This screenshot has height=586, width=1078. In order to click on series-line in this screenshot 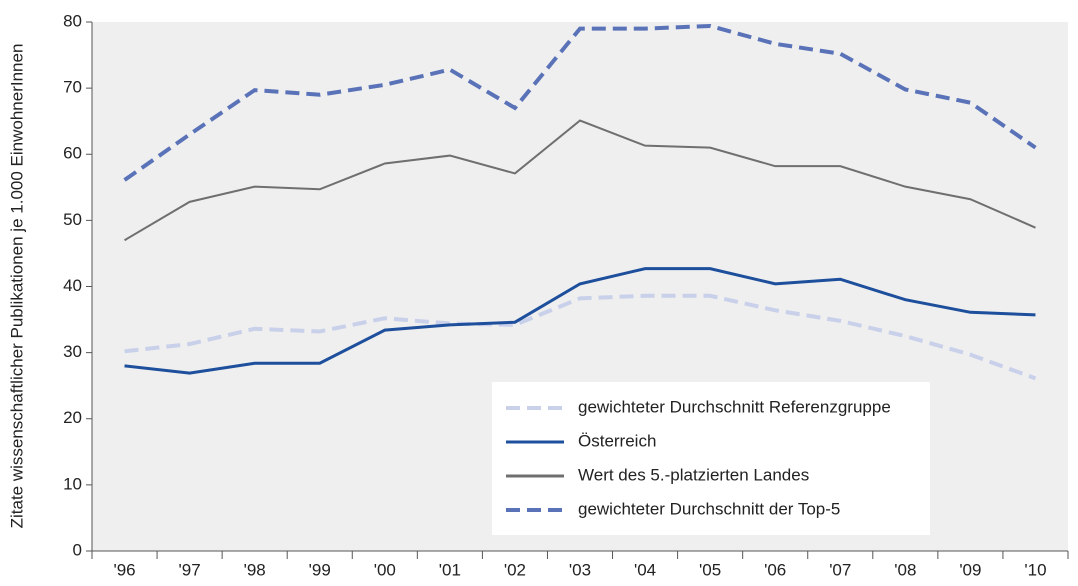, I will do `click(580, 337)`.